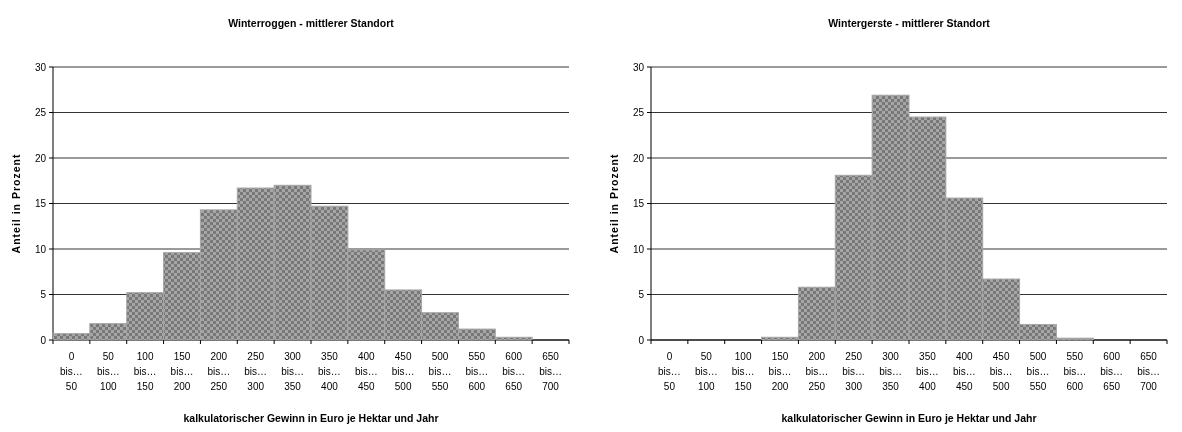 The height and width of the screenshot is (432, 1182). What do you see at coordinates (909, 23) in the screenshot?
I see `chart-title: Wintergerste - mittlerer Standort` at bounding box center [909, 23].